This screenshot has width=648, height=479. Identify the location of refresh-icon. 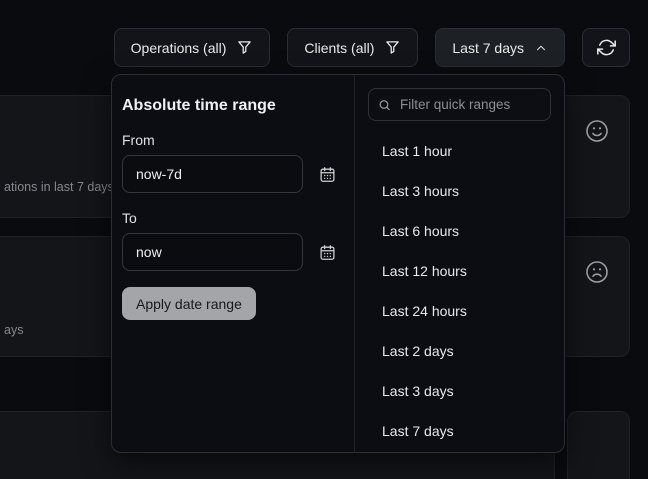
(606, 47).